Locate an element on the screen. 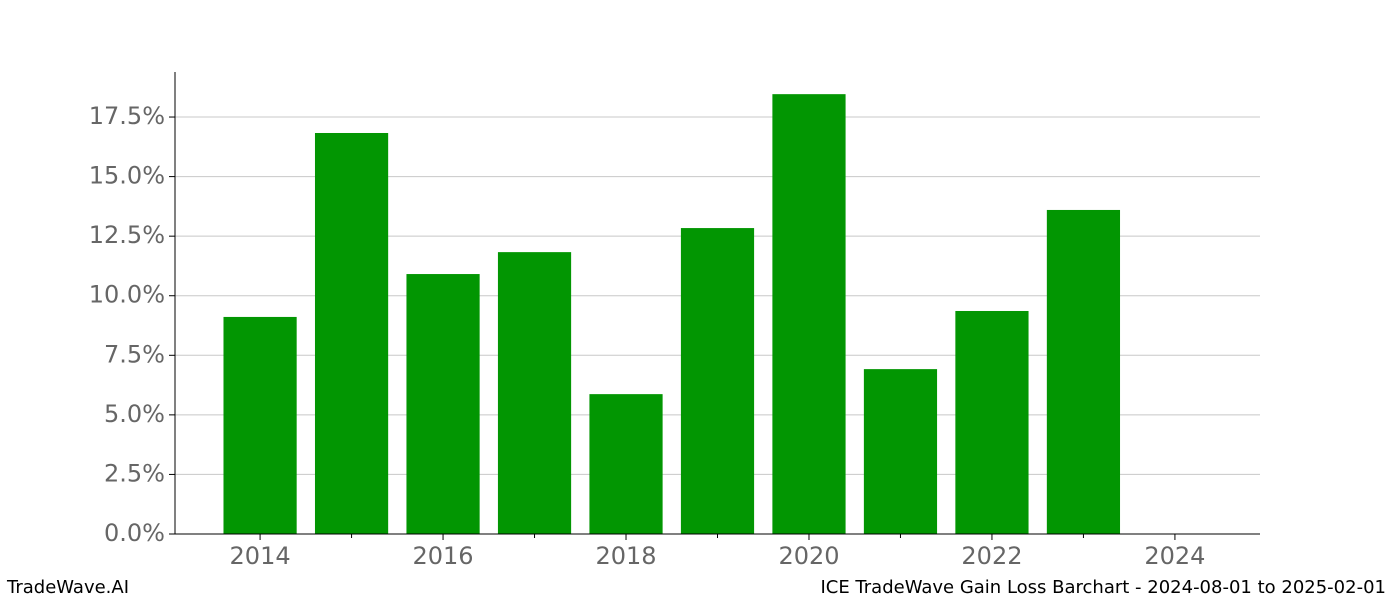 This screenshot has height=600, width=1400. x-tick-label: 2016 is located at coordinates (443, 556).